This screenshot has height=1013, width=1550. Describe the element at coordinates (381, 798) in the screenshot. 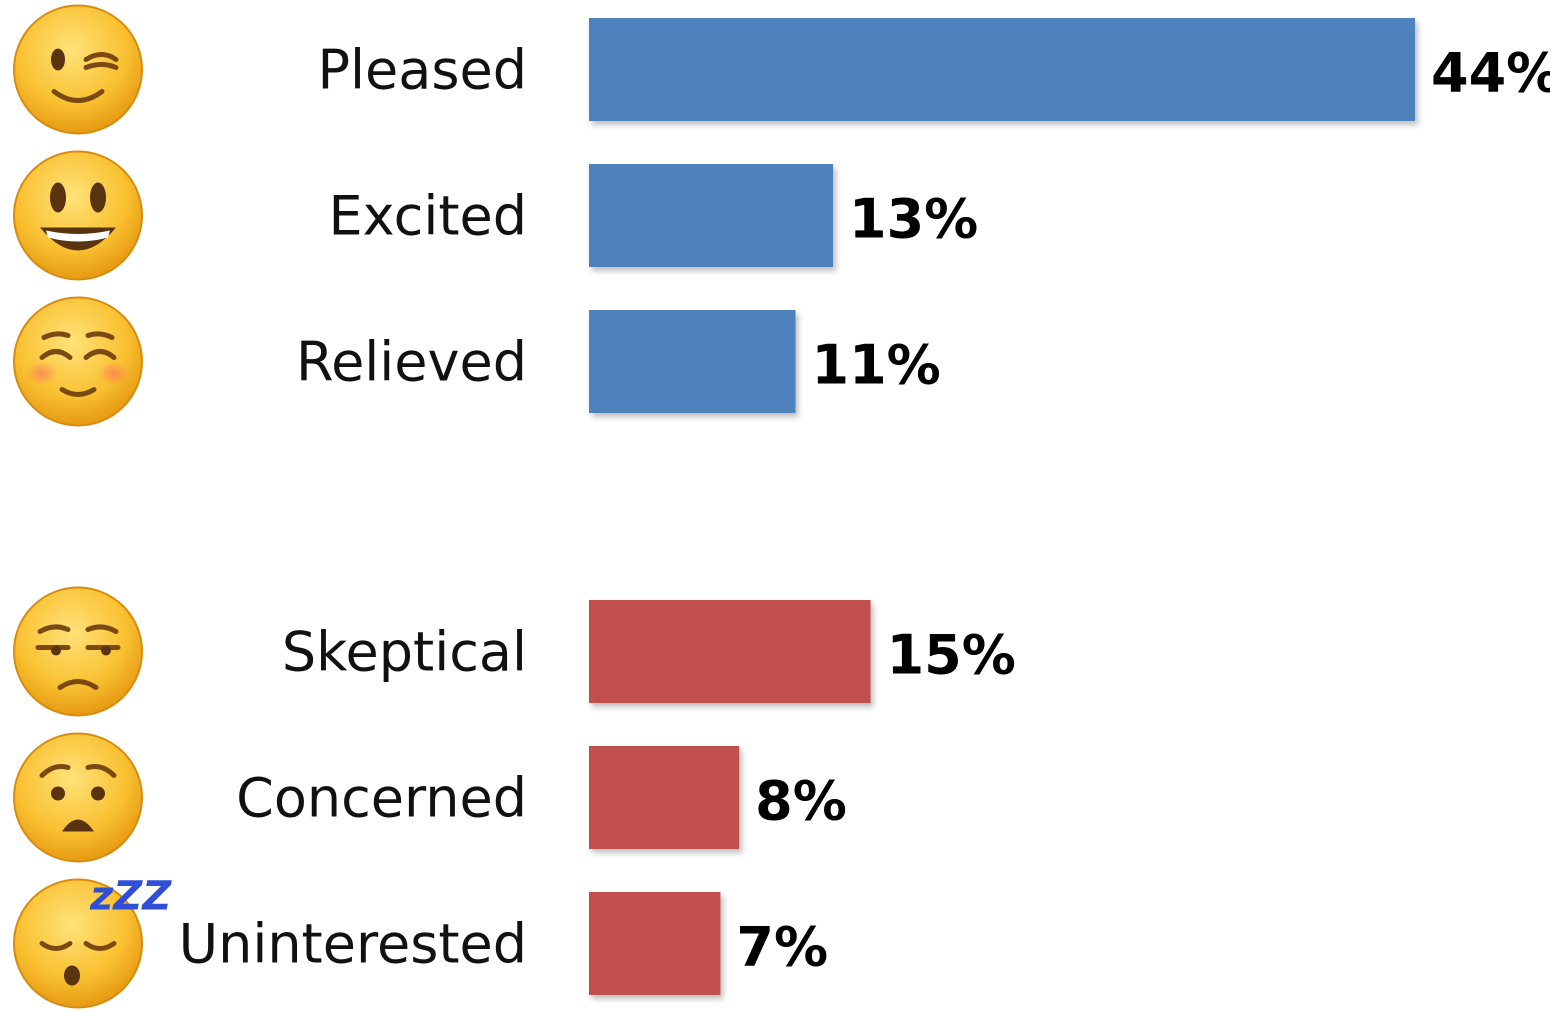

I see `category-label: Concerned` at that location.